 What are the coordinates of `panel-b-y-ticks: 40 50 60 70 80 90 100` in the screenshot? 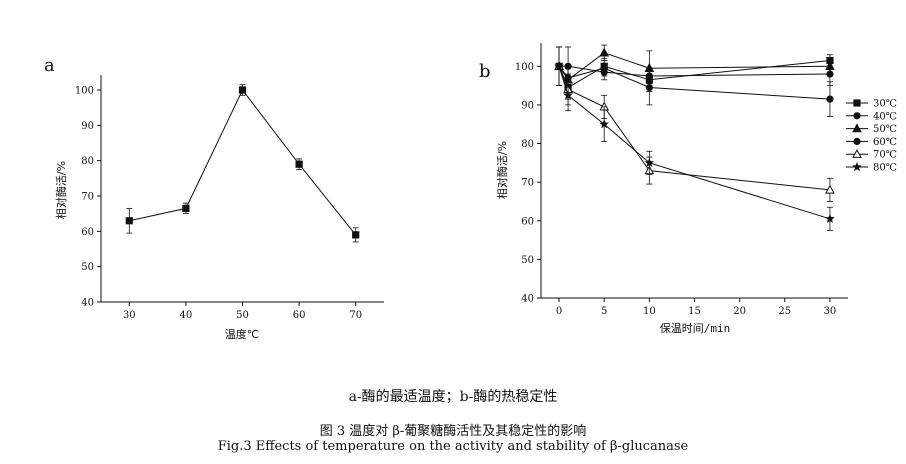 It's located at (528, 183).